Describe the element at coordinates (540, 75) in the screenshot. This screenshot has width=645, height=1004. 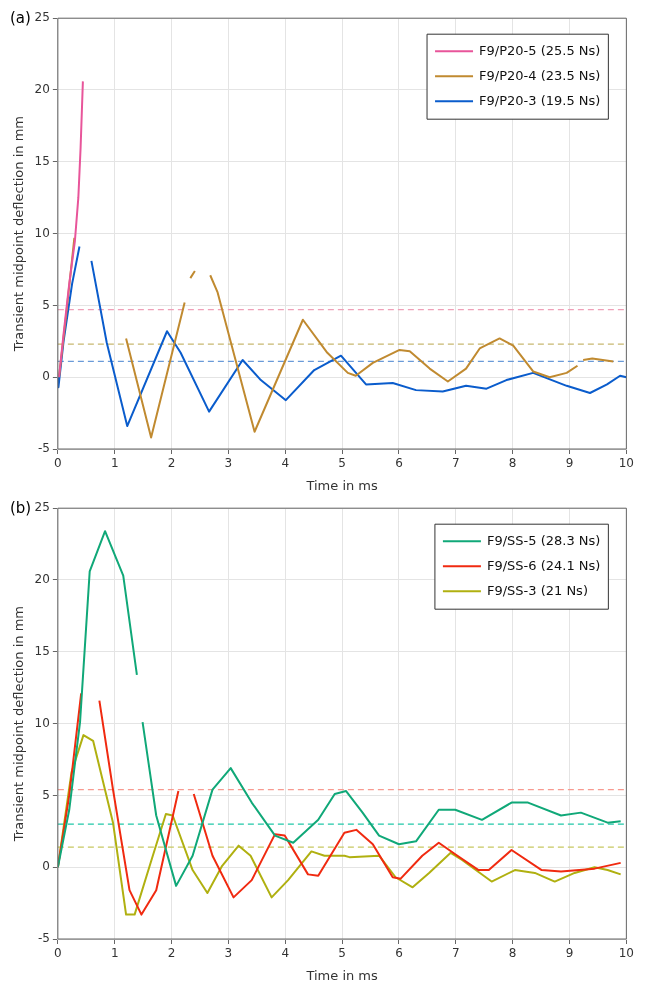
I see `legend-label: F9/P20-4 (23.5 Ns)` at that location.